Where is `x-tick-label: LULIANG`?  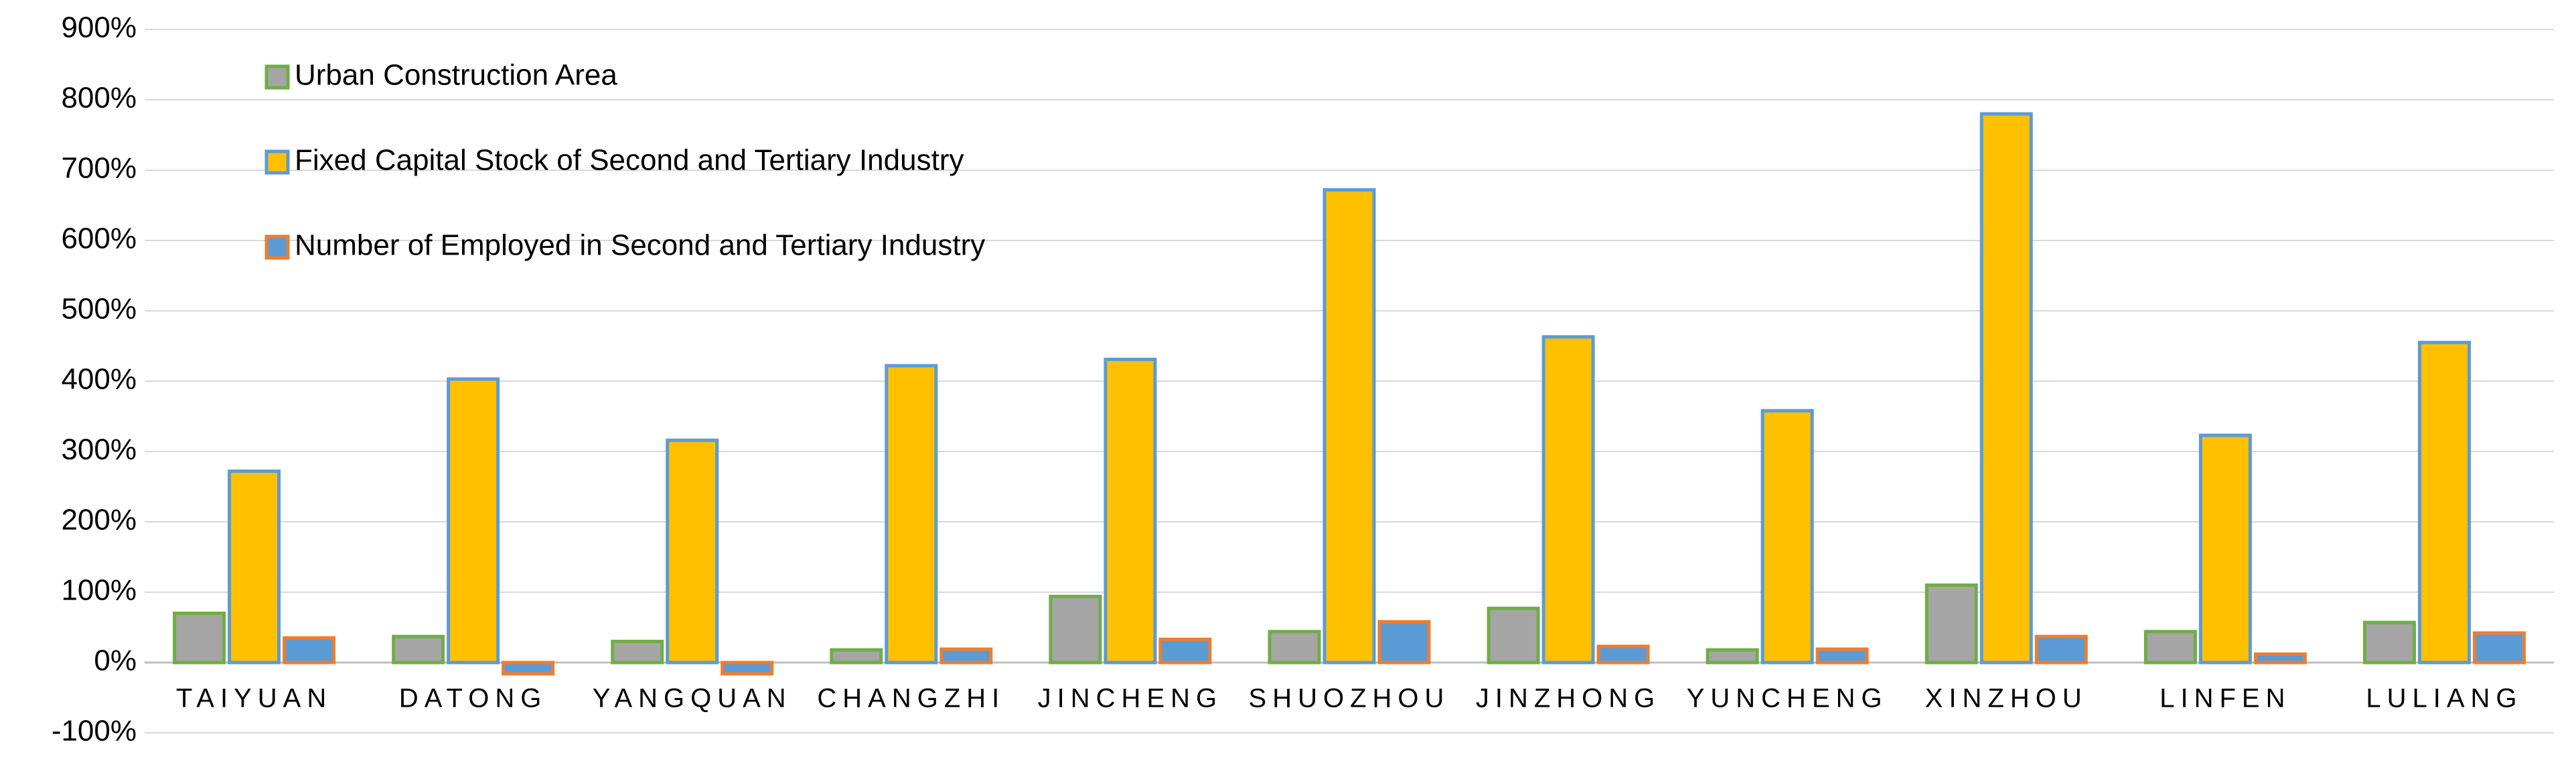 x-tick-label: LULIANG is located at coordinates (2444, 699).